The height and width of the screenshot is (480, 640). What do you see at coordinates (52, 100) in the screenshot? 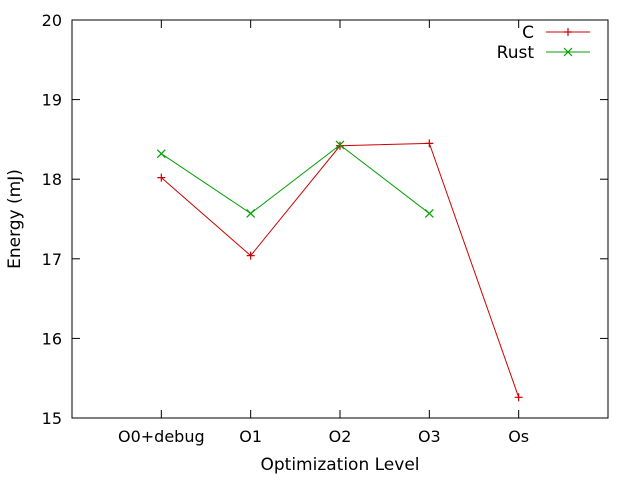
I see `y-tick-label: 19` at bounding box center [52, 100].